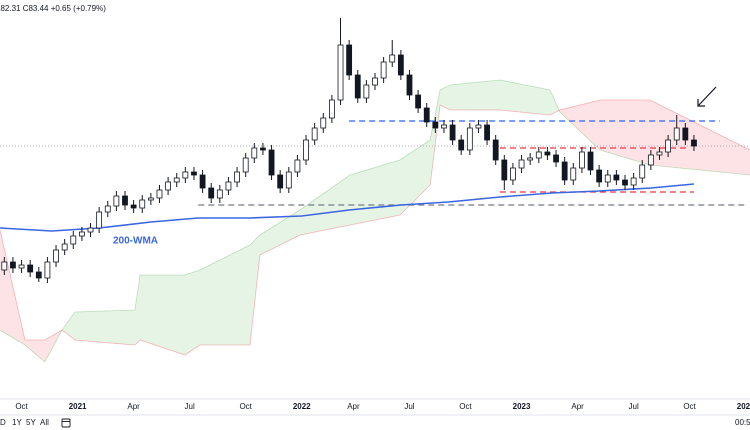  I want to click on wma-line, so click(347, 207).